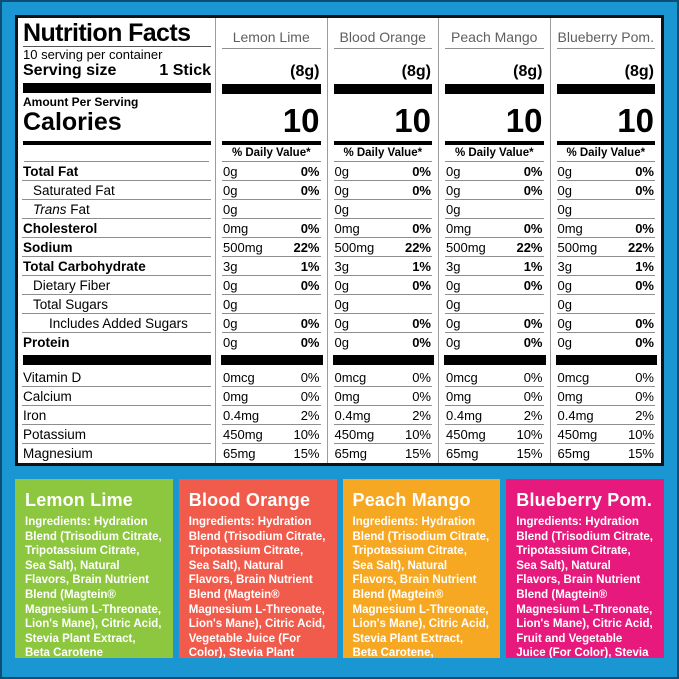  What do you see at coordinates (116, 171) in the screenshot?
I see `nutrient-label-cell: Total Fat` at bounding box center [116, 171].